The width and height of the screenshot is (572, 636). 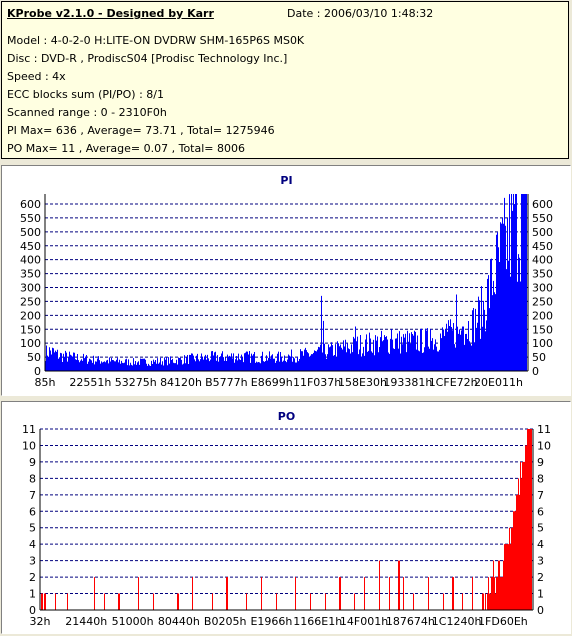 I want to click on y-tick-label-left: 600, so click(x=30, y=204).